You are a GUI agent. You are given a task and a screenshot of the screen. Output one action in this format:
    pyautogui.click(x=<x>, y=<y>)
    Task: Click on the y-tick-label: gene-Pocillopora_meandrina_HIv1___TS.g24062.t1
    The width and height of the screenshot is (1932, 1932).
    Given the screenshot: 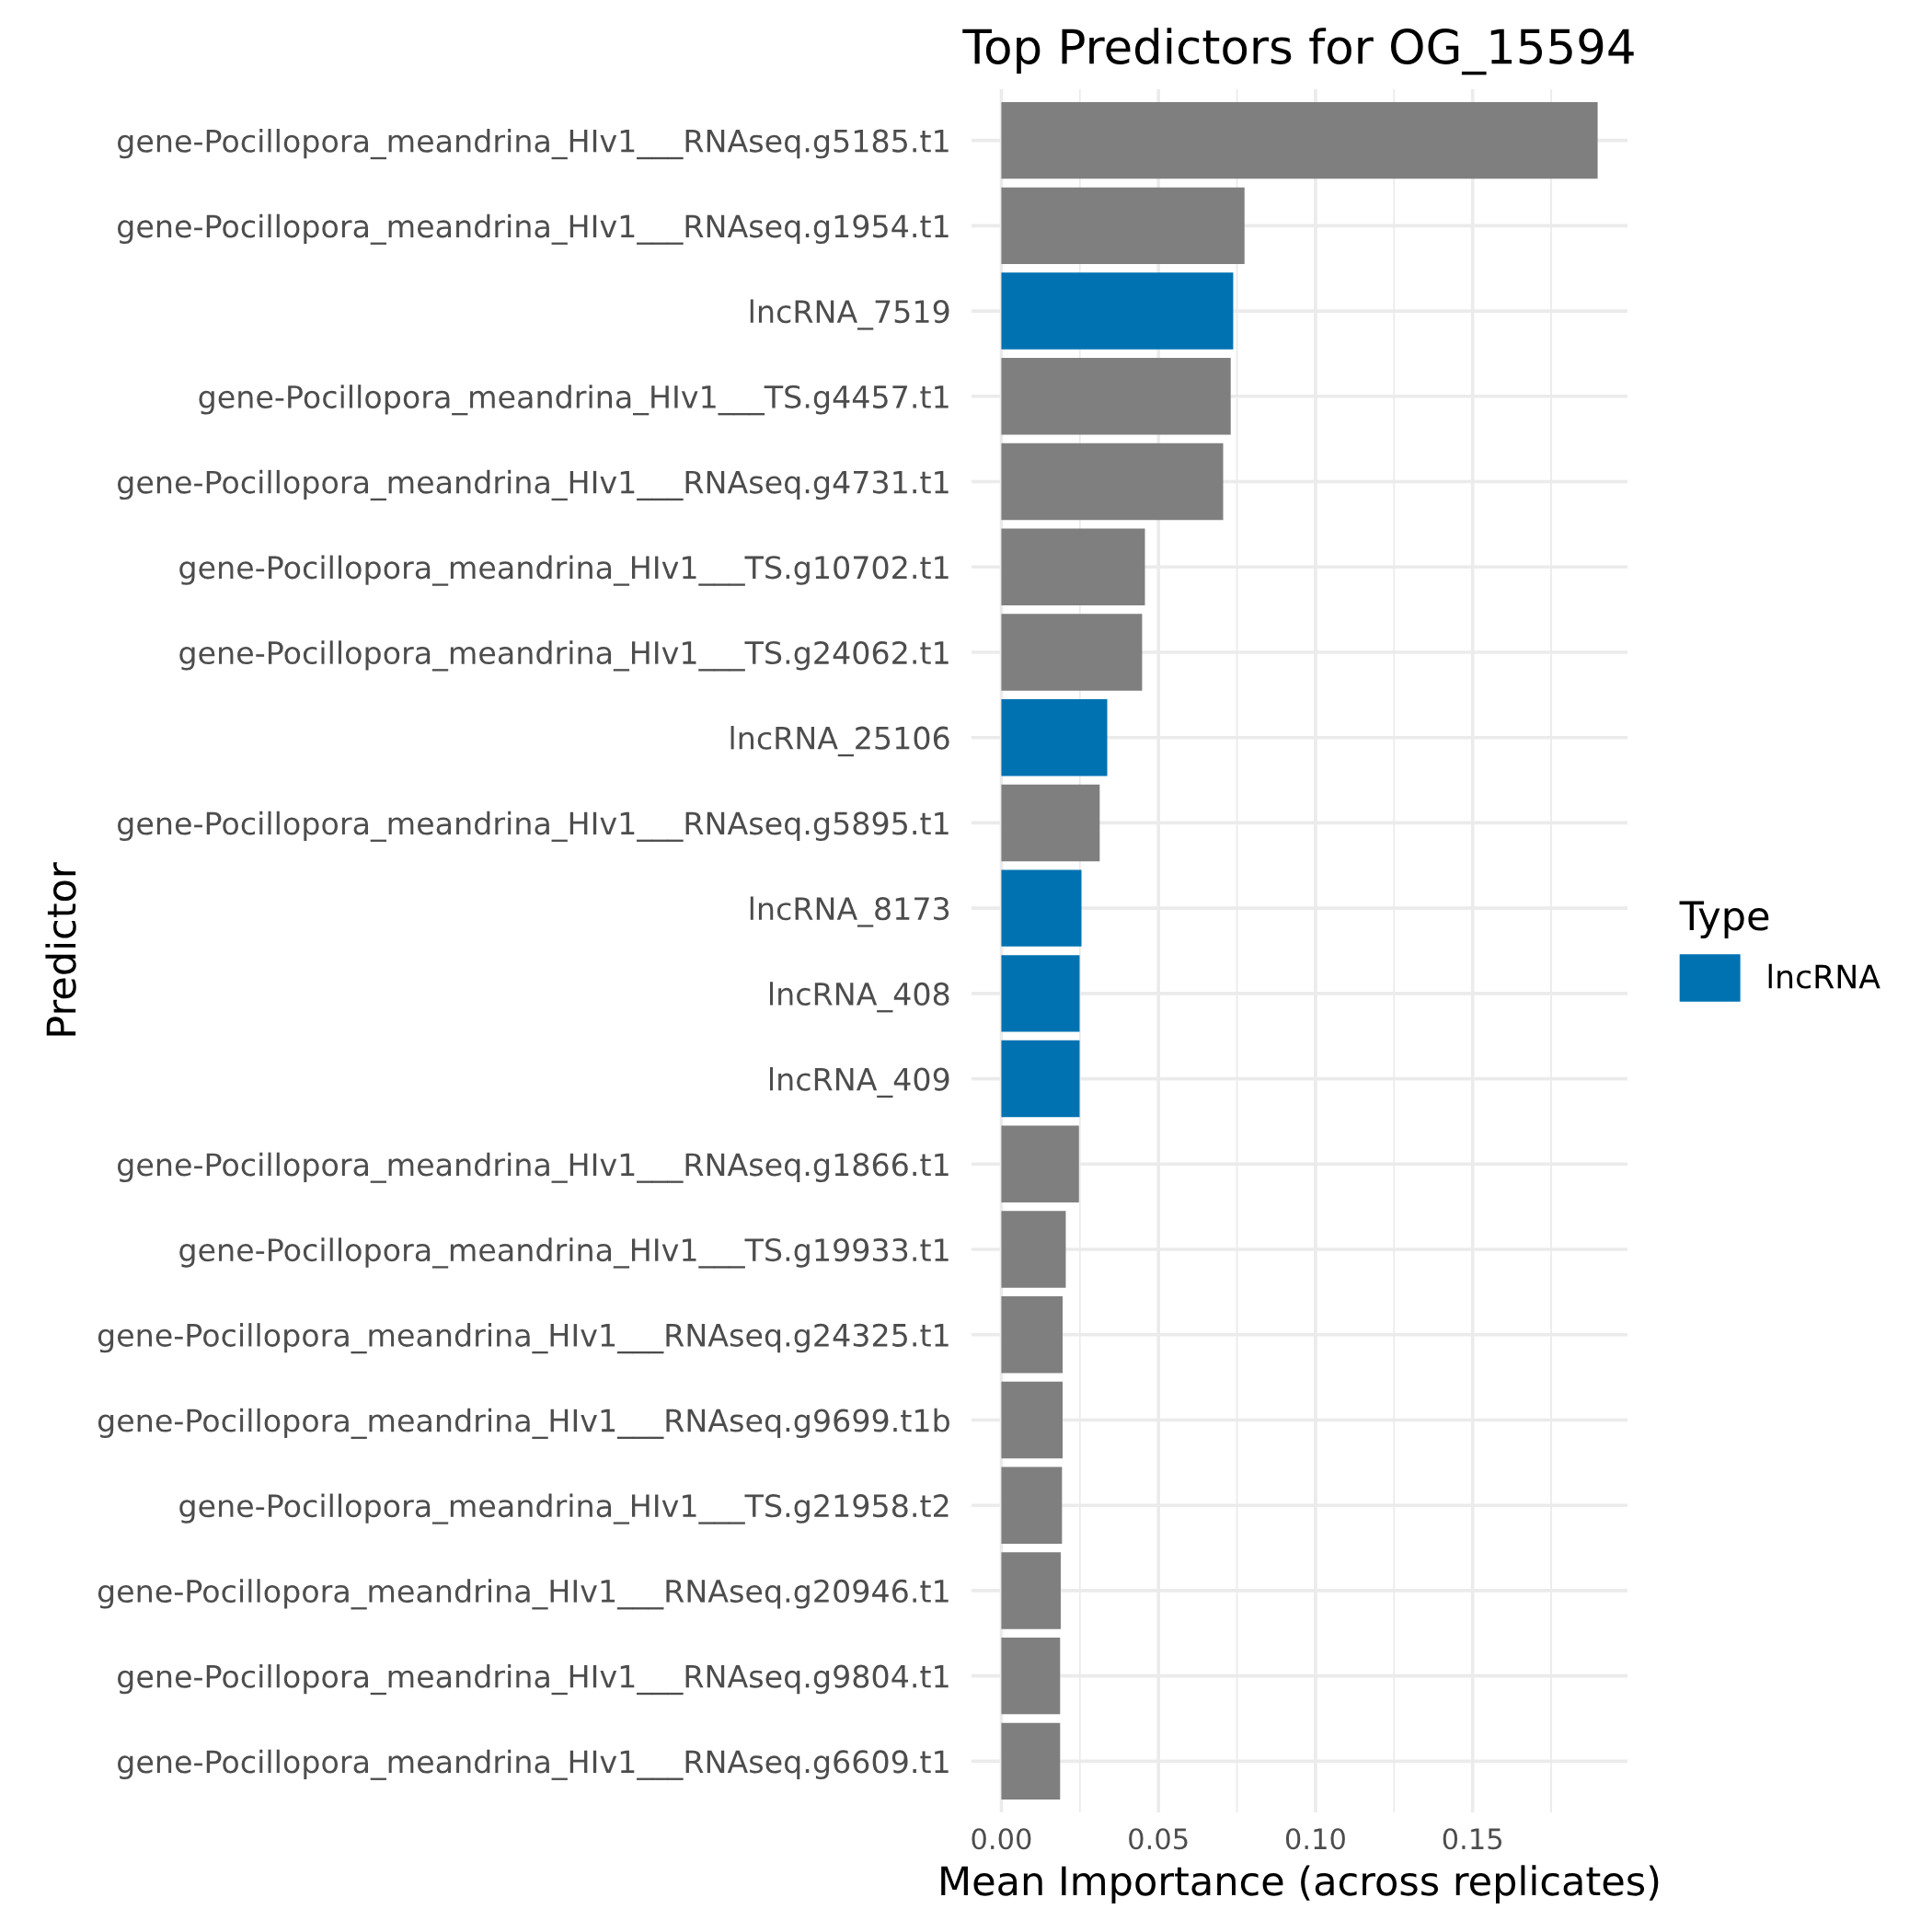 What is the action you would take?
    pyautogui.click(x=564, y=656)
    